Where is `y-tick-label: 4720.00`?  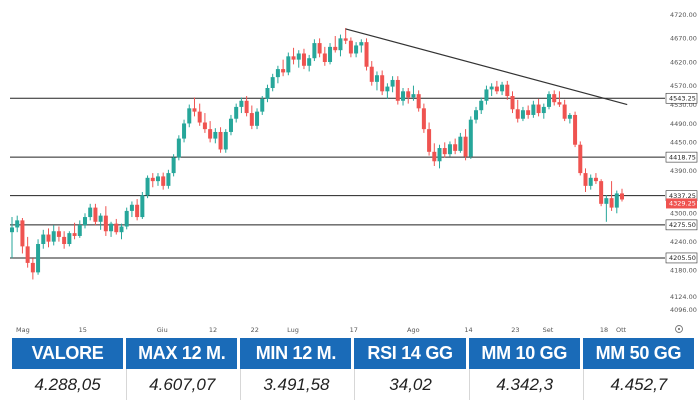 y-tick-label: 4720.00 is located at coordinates (683, 15).